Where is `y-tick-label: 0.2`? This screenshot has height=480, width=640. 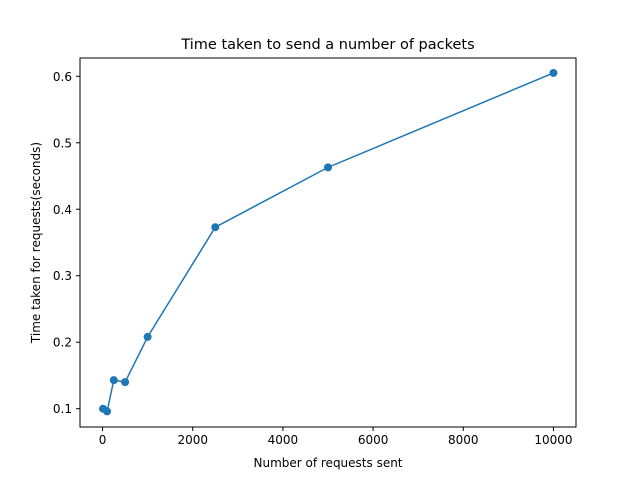 y-tick-label: 0.2 is located at coordinates (62, 343).